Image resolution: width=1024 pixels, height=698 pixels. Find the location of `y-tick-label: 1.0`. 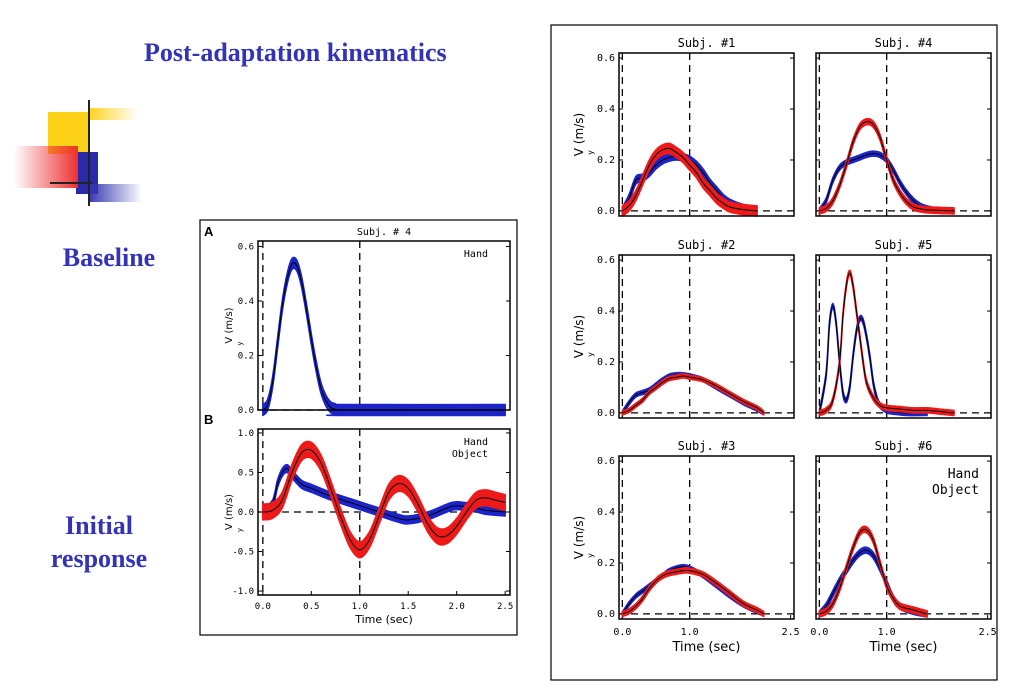

y-tick-label: 1.0 is located at coordinates (246, 434).